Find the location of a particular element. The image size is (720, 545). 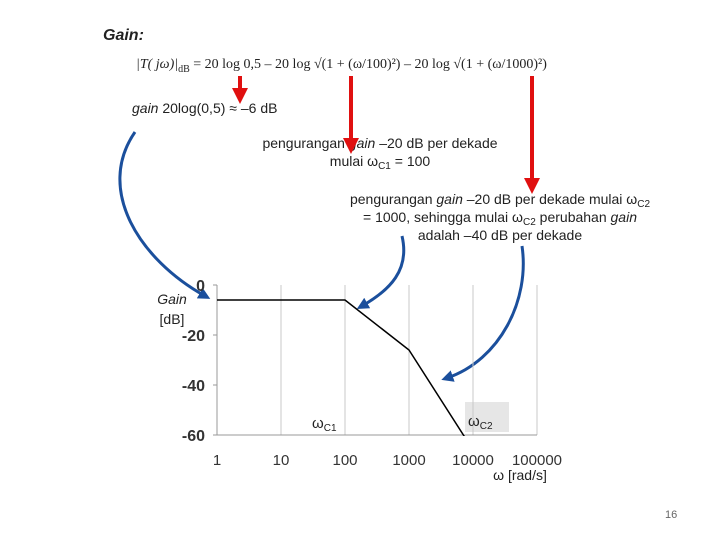

x-axis-label: ω [rad/s] is located at coordinates (520, 475).